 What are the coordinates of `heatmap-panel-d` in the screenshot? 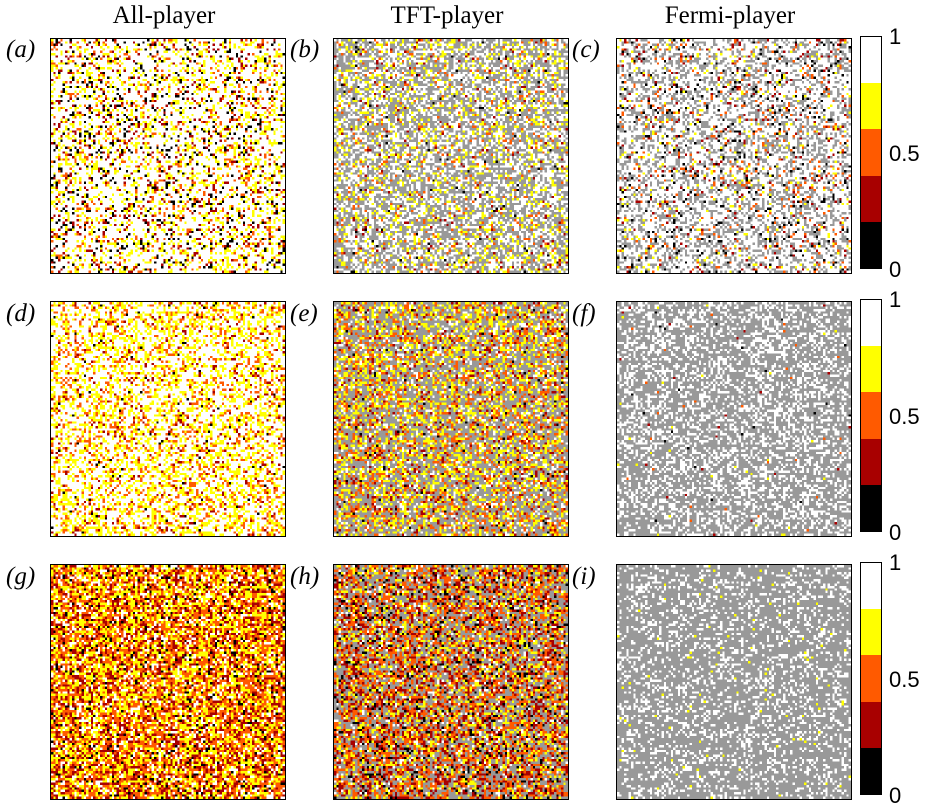 It's located at (168, 419).